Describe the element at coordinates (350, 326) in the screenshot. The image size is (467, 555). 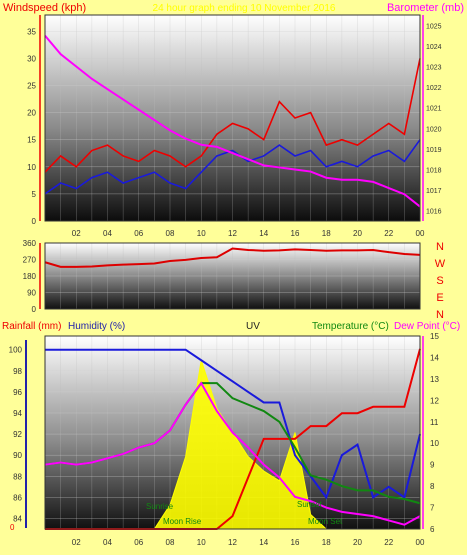
I see `temperature-axis-title: Temperature (°C)` at that location.